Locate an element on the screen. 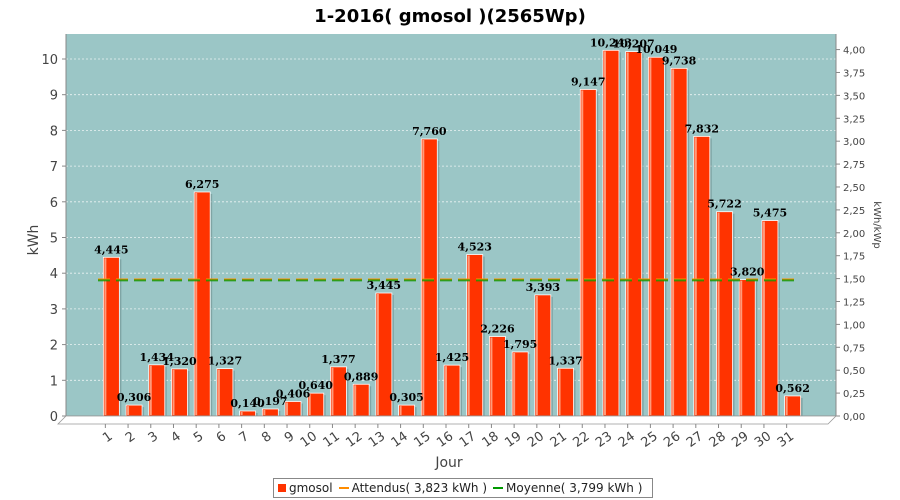 This screenshot has width=900, height=500. legend-swatch-moyenne is located at coordinates (498, 488).